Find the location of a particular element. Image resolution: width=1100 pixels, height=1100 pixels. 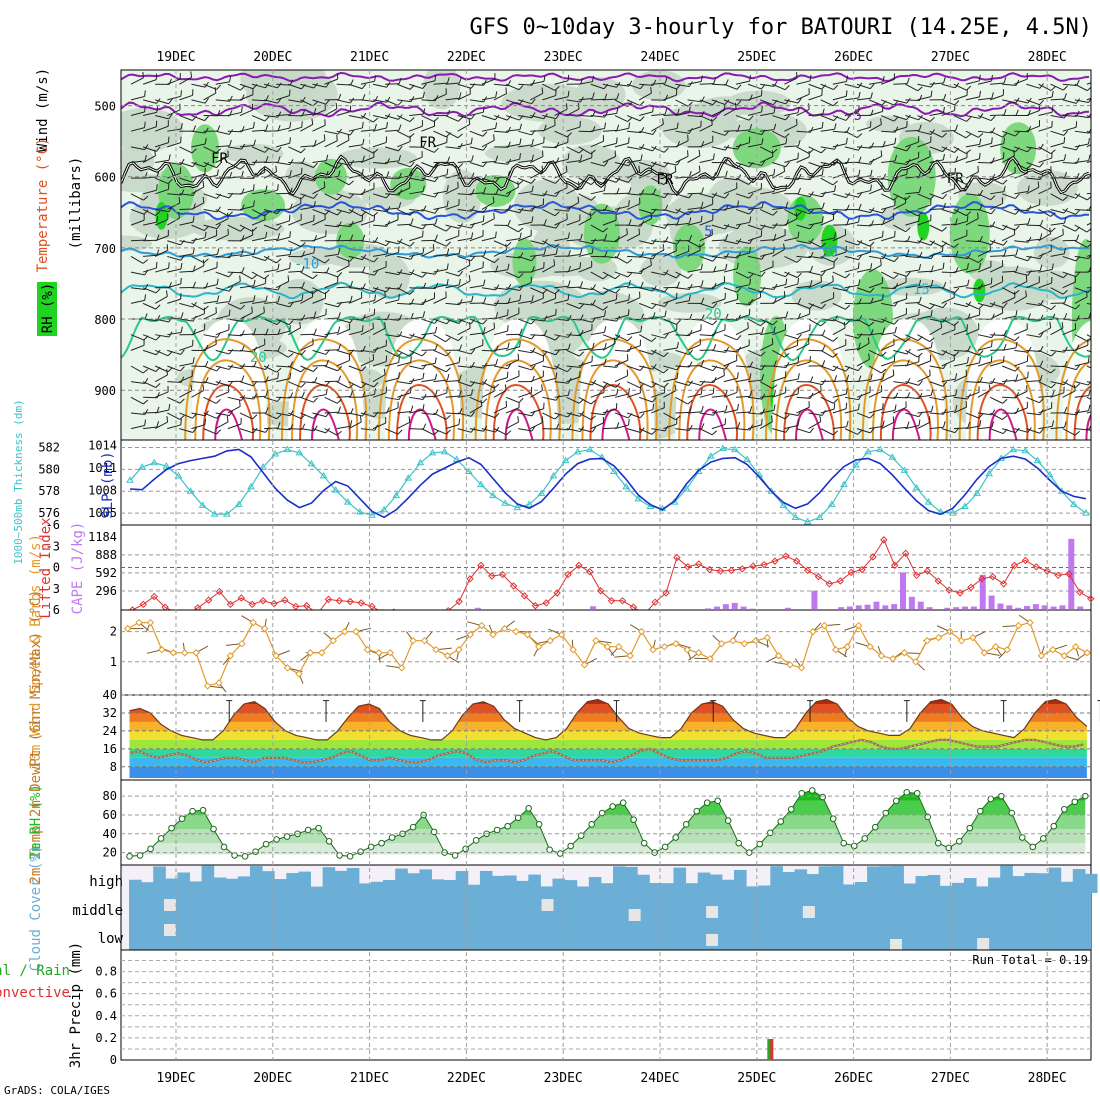

rh-vivid-blob is located at coordinates (800, 208).